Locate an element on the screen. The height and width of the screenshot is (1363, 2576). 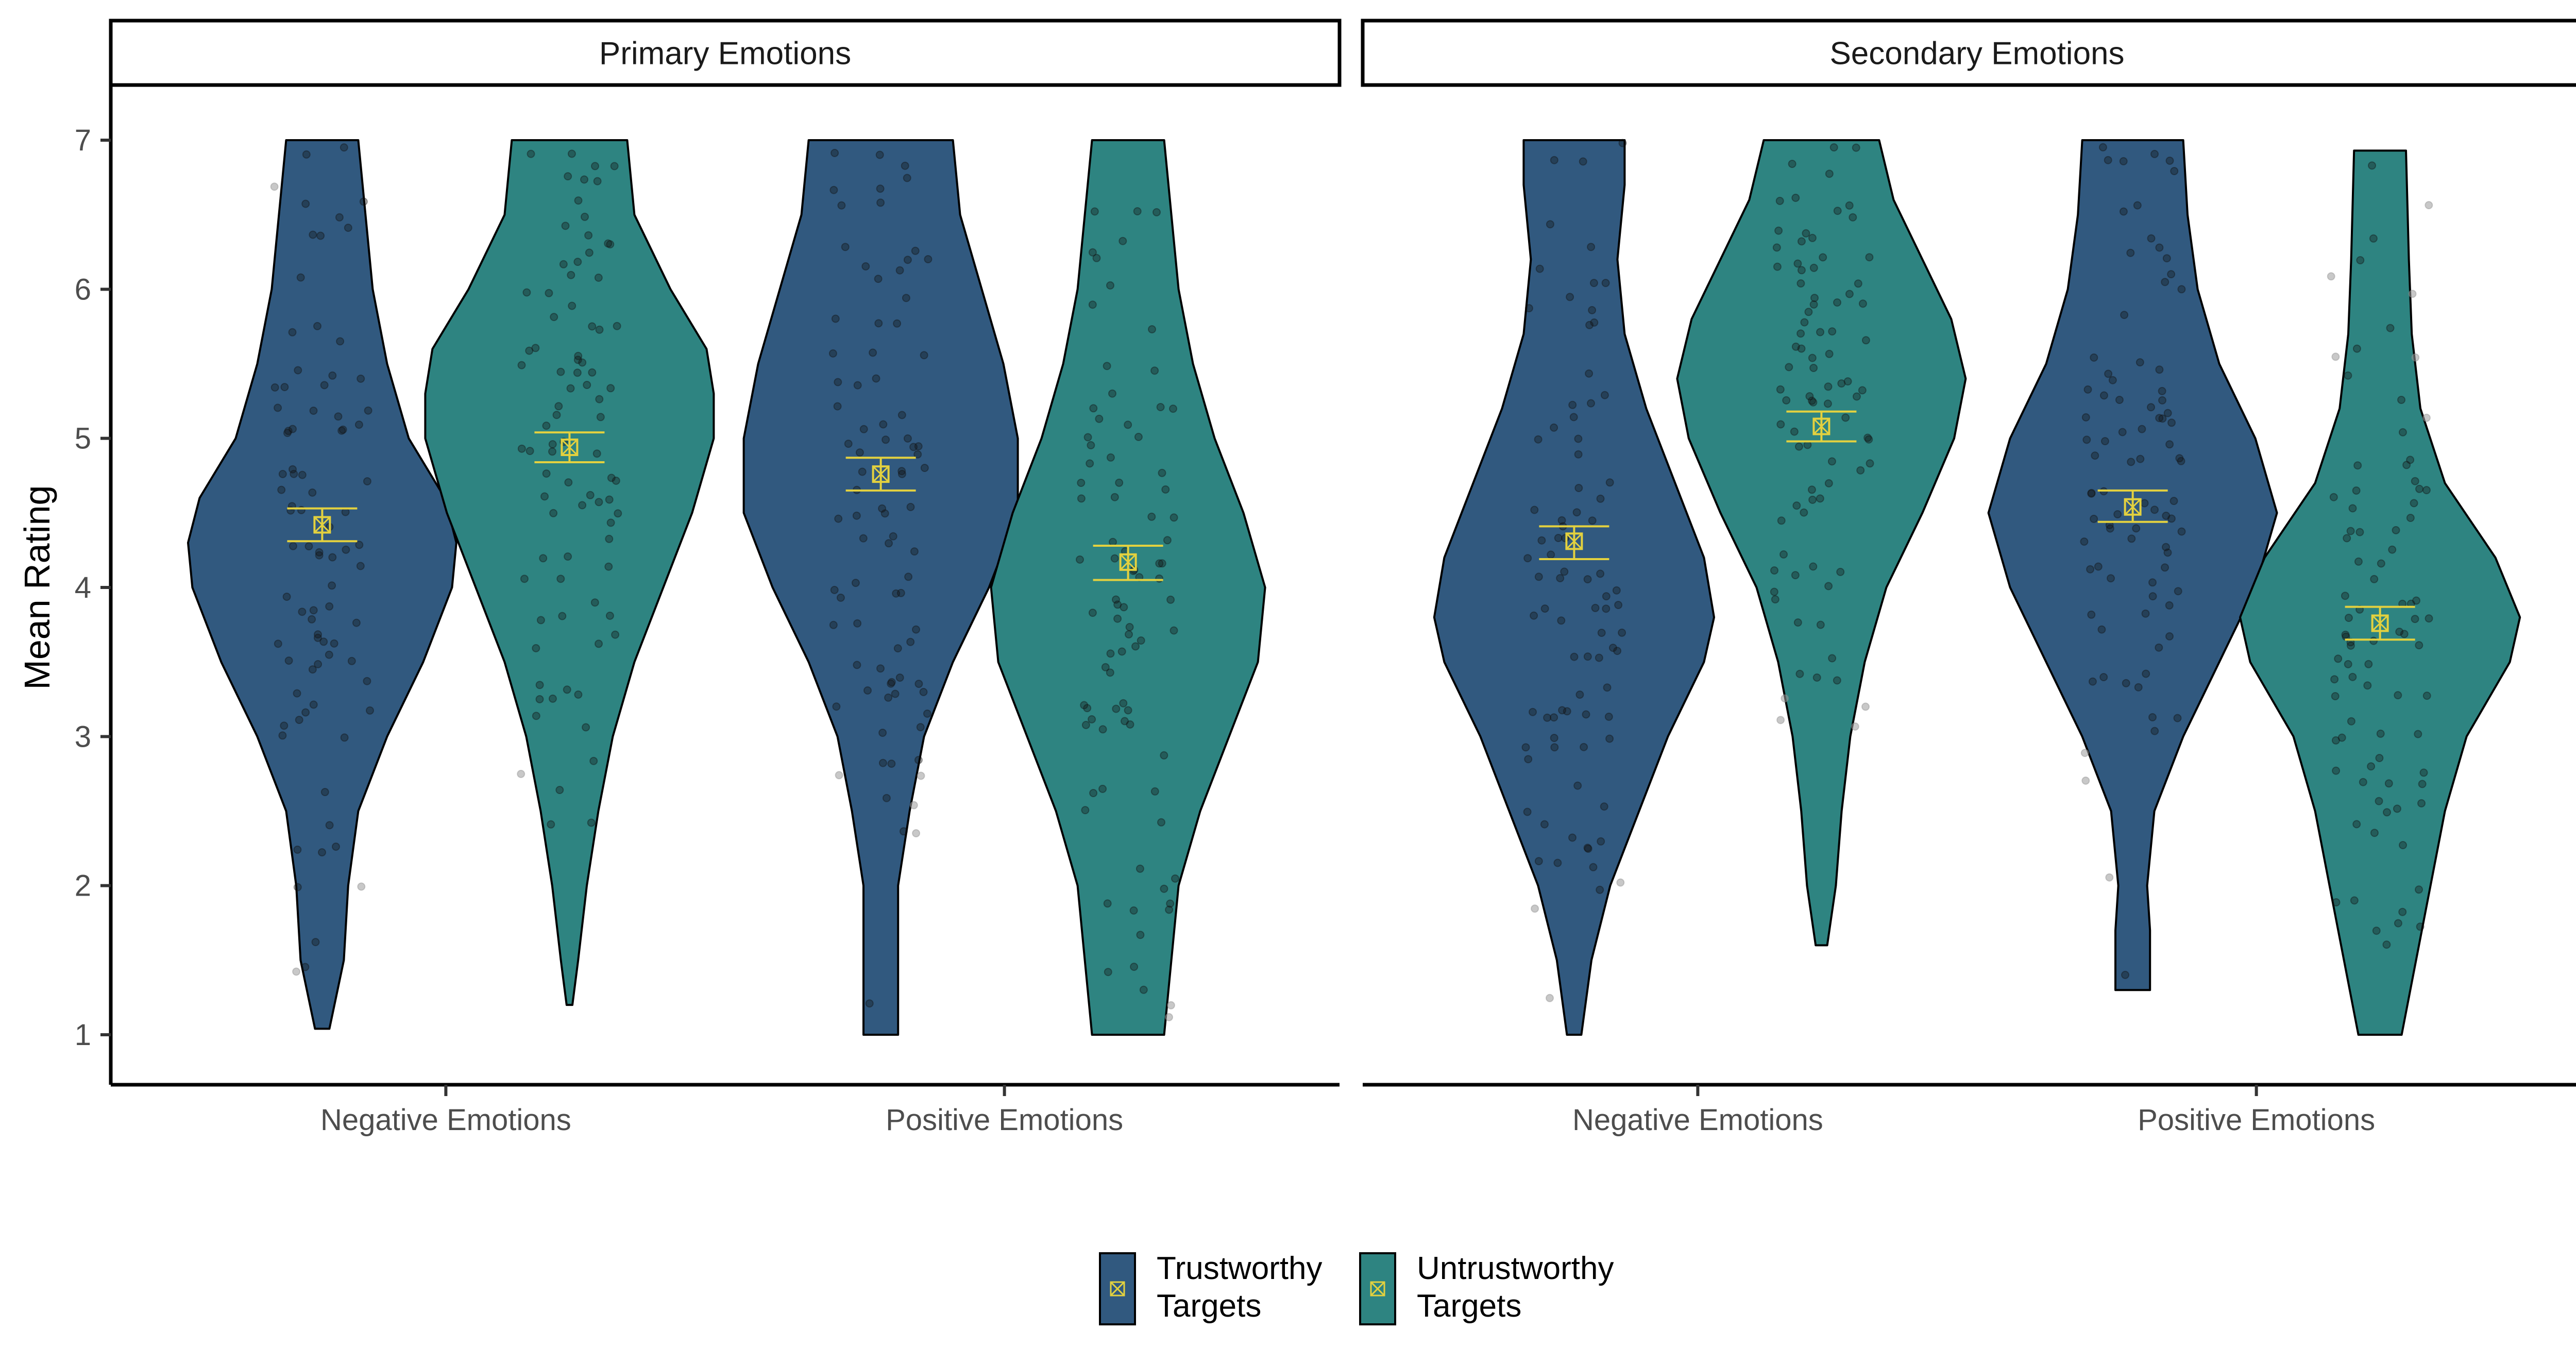
mean-marker is located at coordinates (570, 448).